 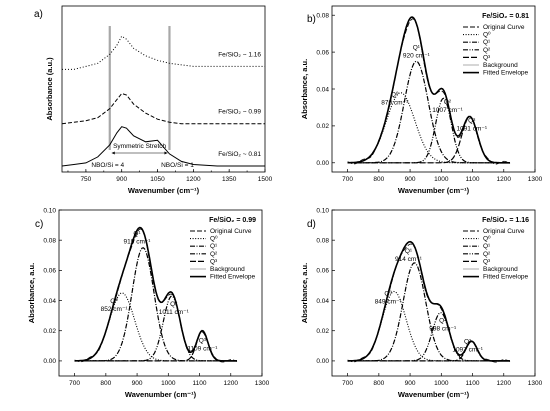 What do you see at coordinates (157, 179) in the screenshot?
I see `x-tick-label: 1050` at bounding box center [157, 179].